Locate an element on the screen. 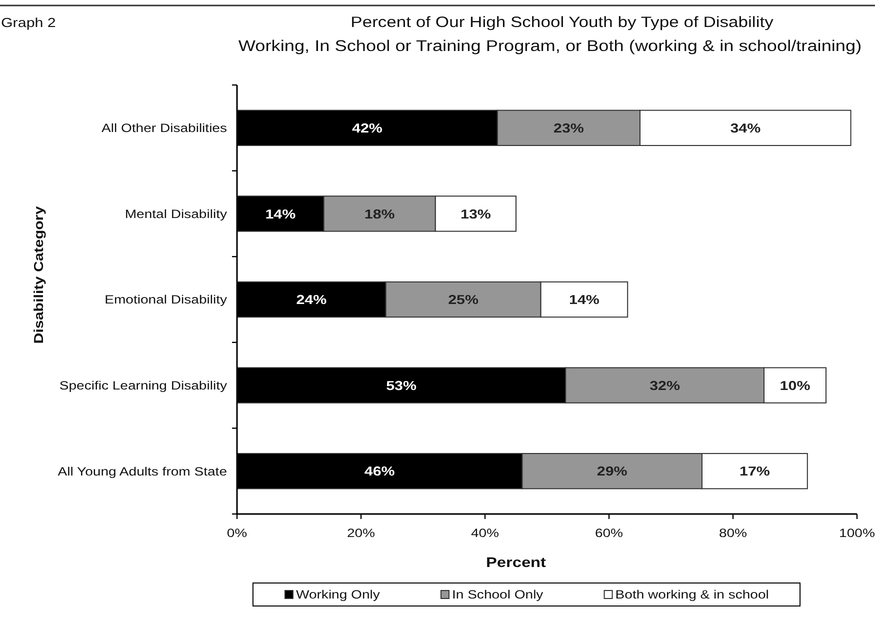 This screenshot has width=875, height=620. y-tick-label: All Young Adults from State is located at coordinates (142, 471).